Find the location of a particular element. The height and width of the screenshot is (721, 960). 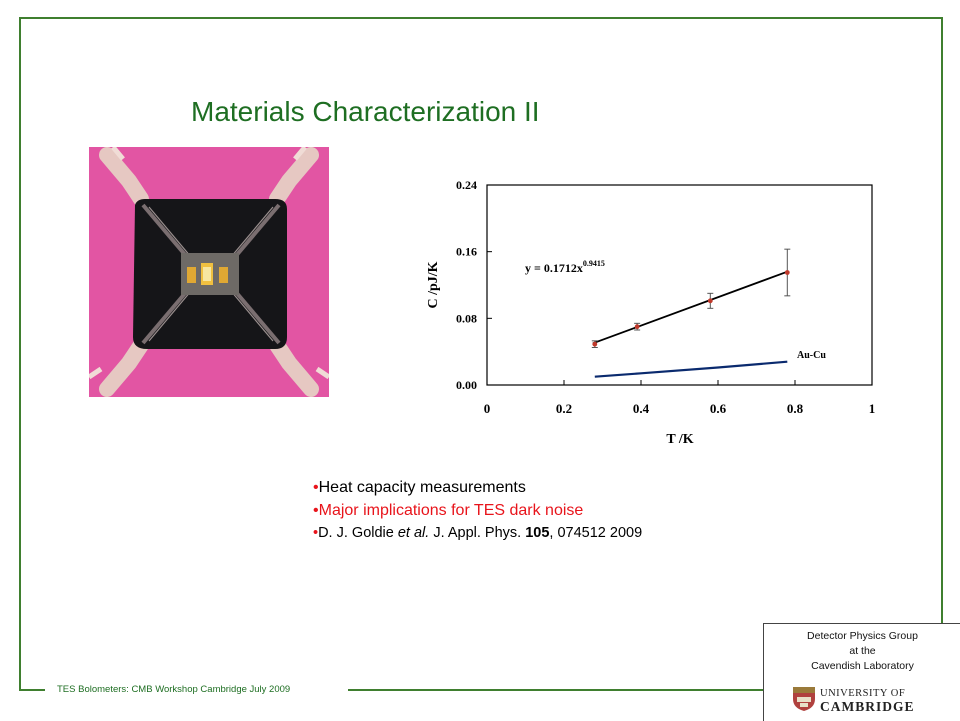

bullet-item: •Major implications for TES dark noise is located at coordinates (613, 510).